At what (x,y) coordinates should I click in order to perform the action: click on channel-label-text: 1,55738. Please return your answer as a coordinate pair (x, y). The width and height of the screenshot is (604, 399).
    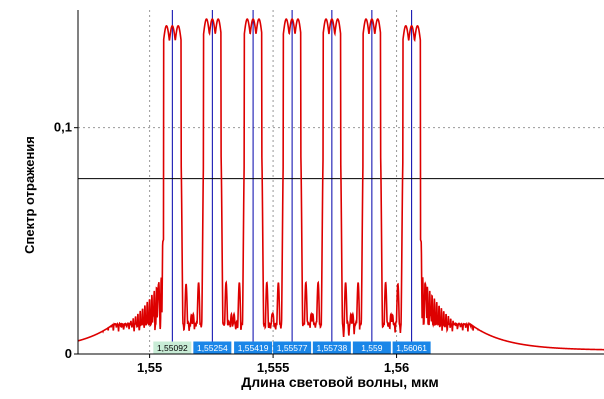
    Looking at the image, I should click on (331, 348).